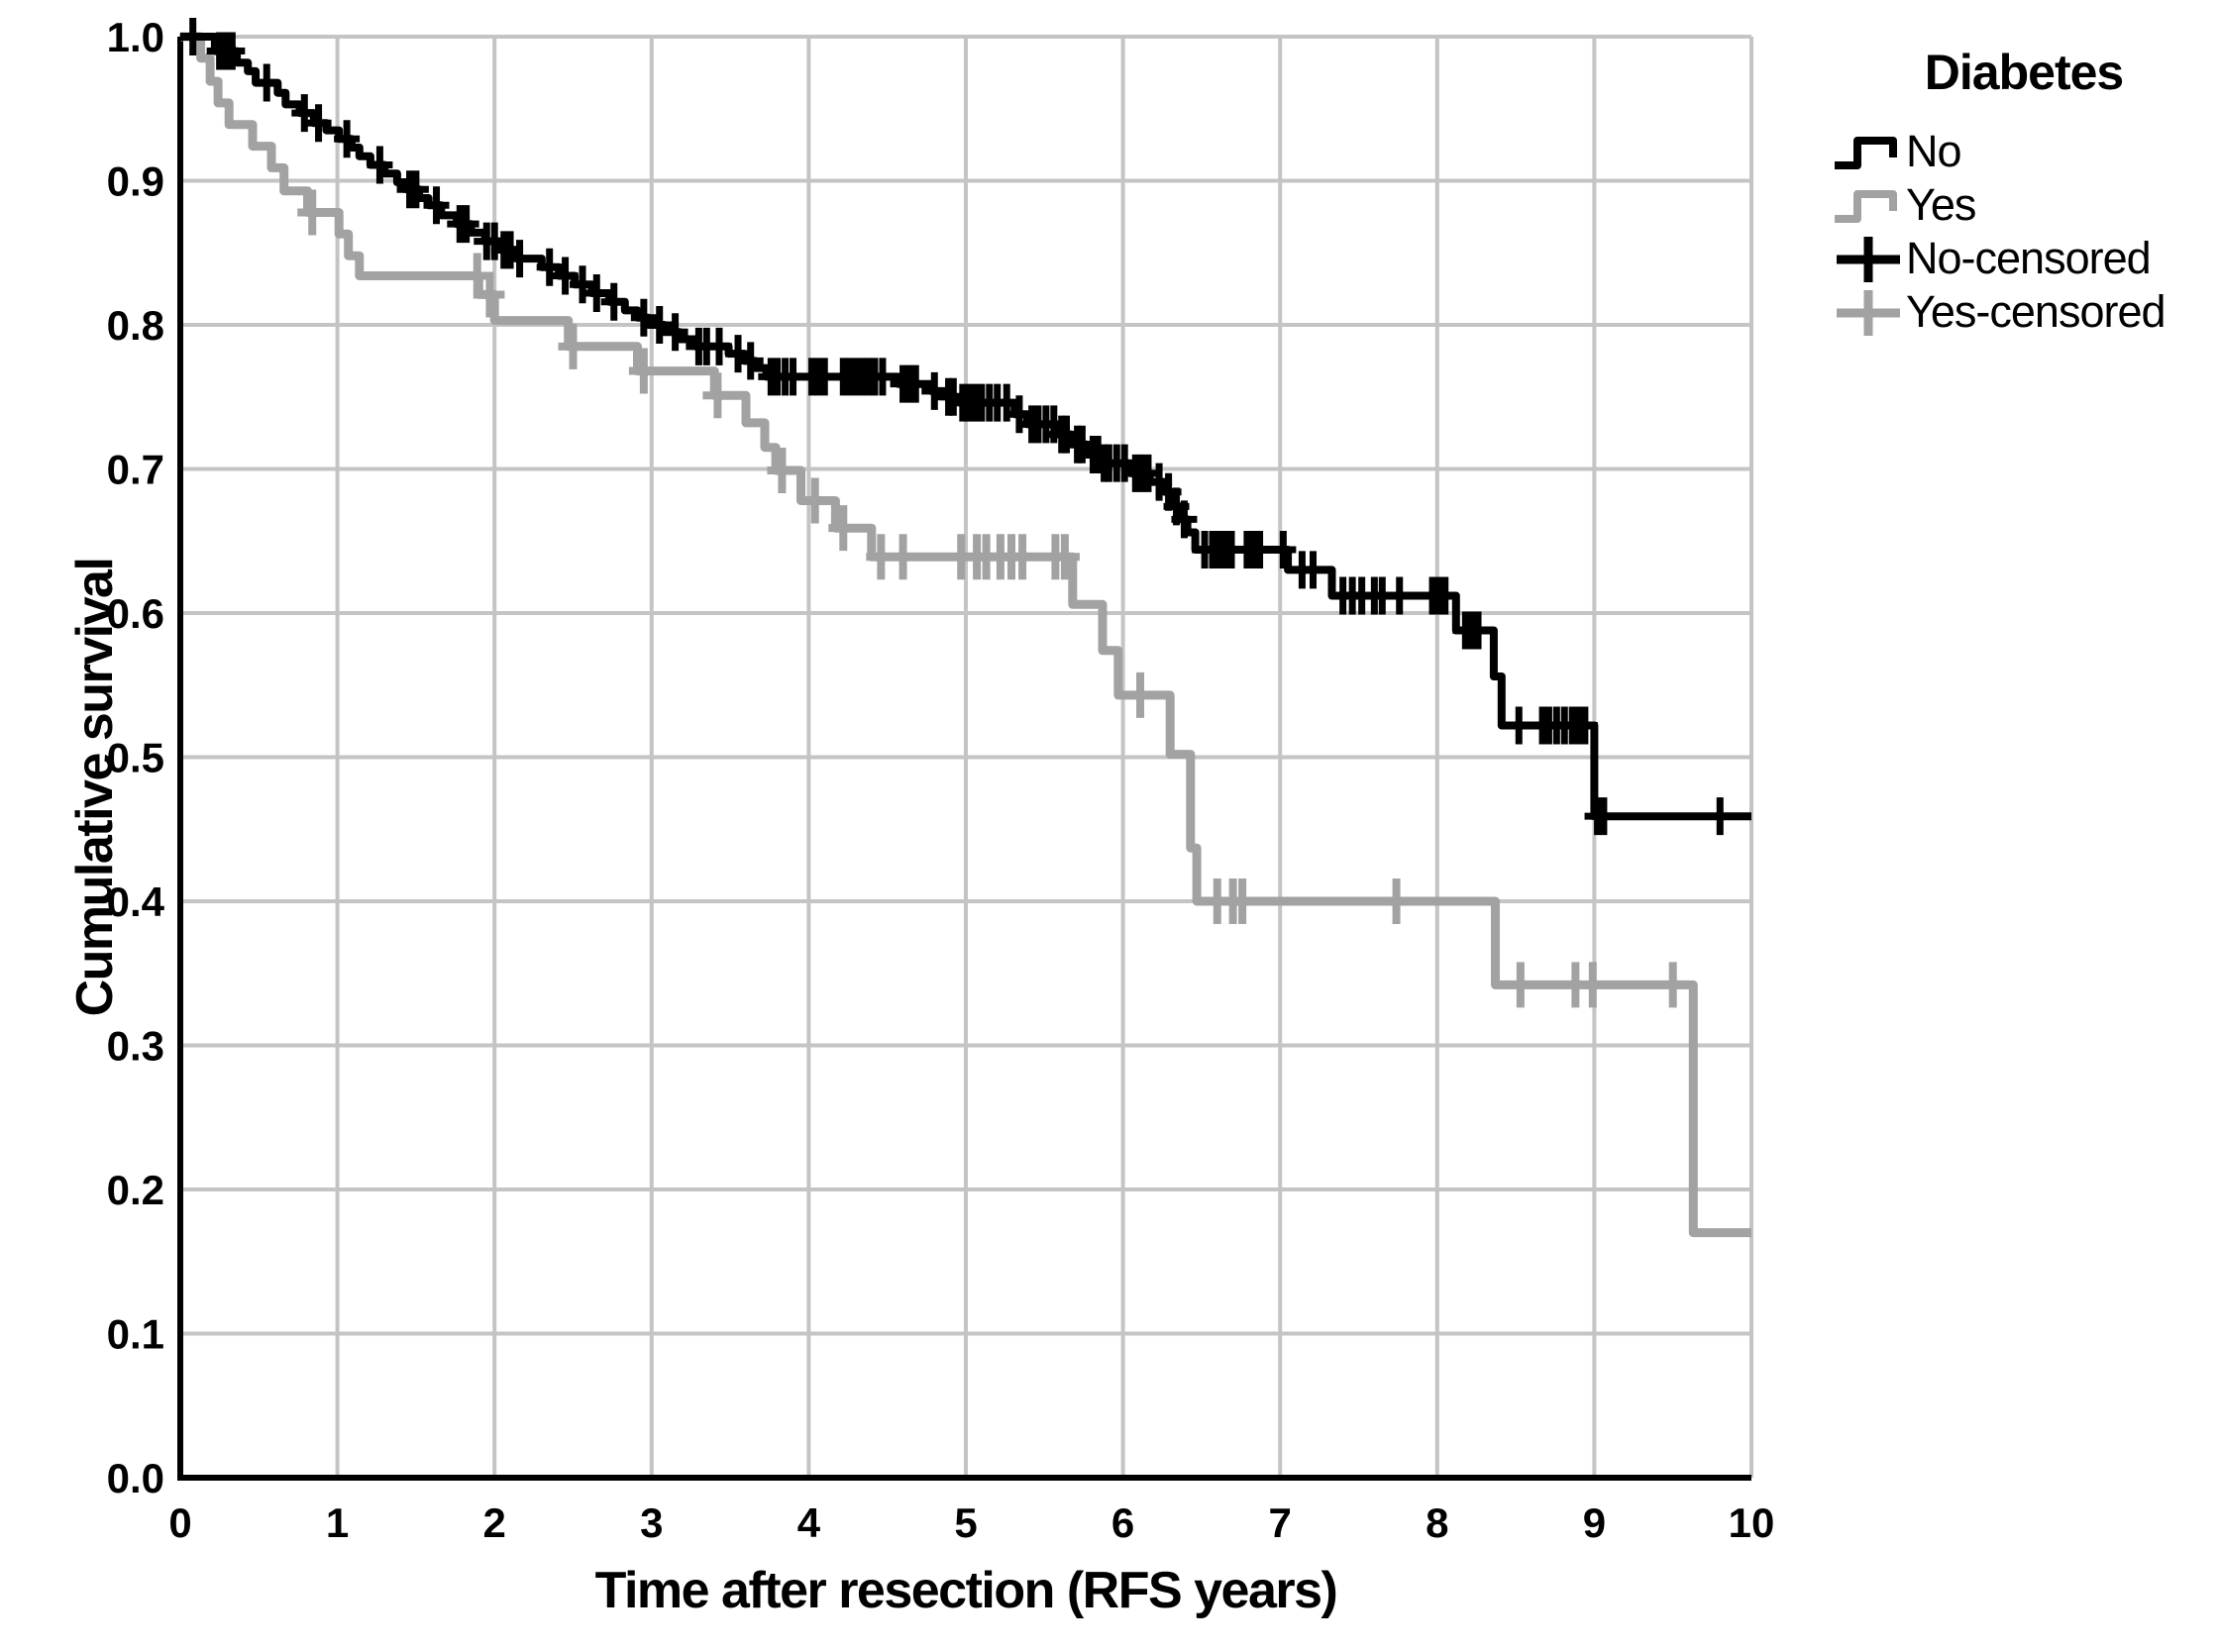 The width and height of the screenshot is (2219, 1652). I want to click on x-tick-label: 1, so click(337, 1522).